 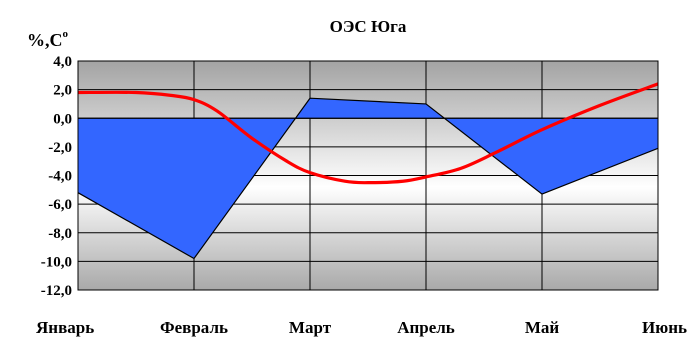 What do you see at coordinates (62, 91) in the screenshot?
I see `y-tick-label: 2,0` at bounding box center [62, 91].